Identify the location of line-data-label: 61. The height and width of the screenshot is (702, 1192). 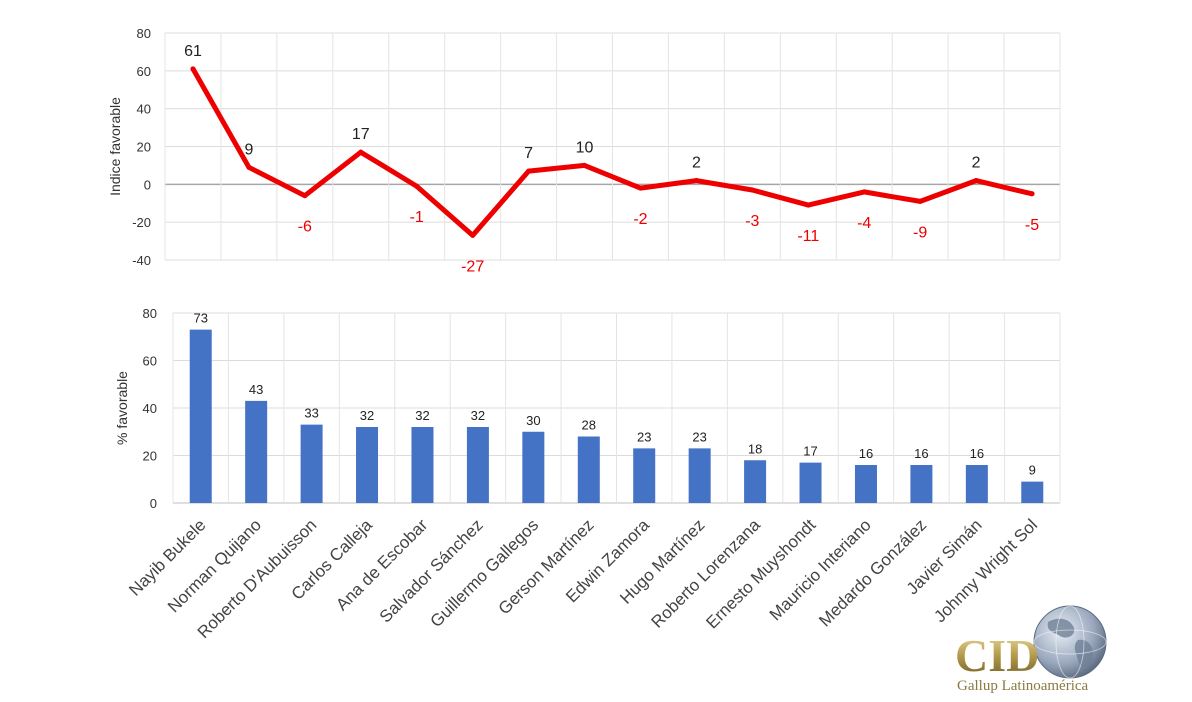
(193, 51).